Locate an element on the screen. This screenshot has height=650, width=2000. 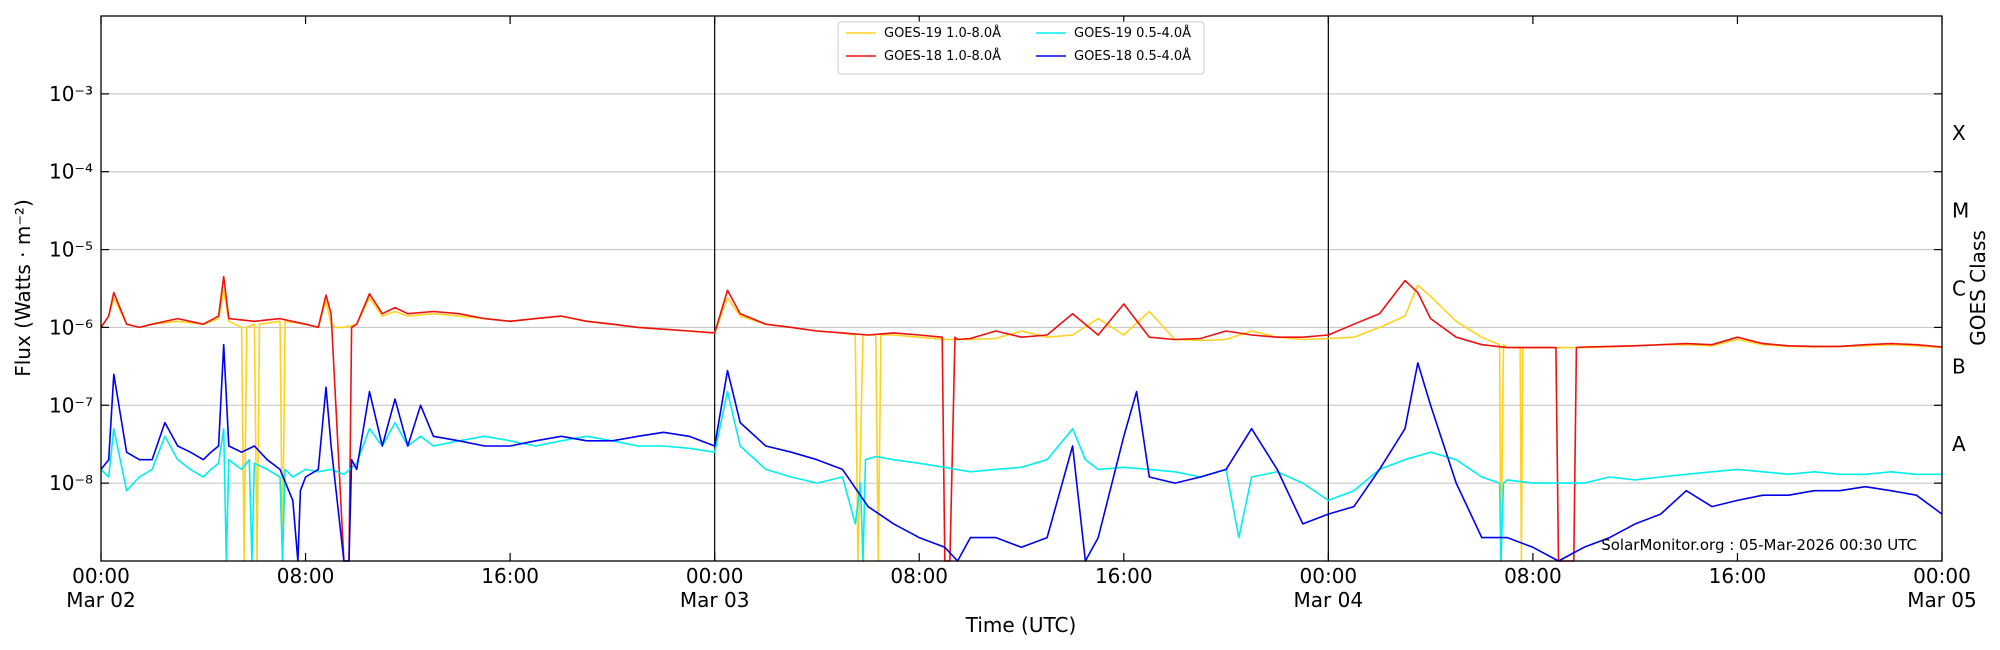
y-tick-label: 10⁻⁷ is located at coordinates (71, 405).